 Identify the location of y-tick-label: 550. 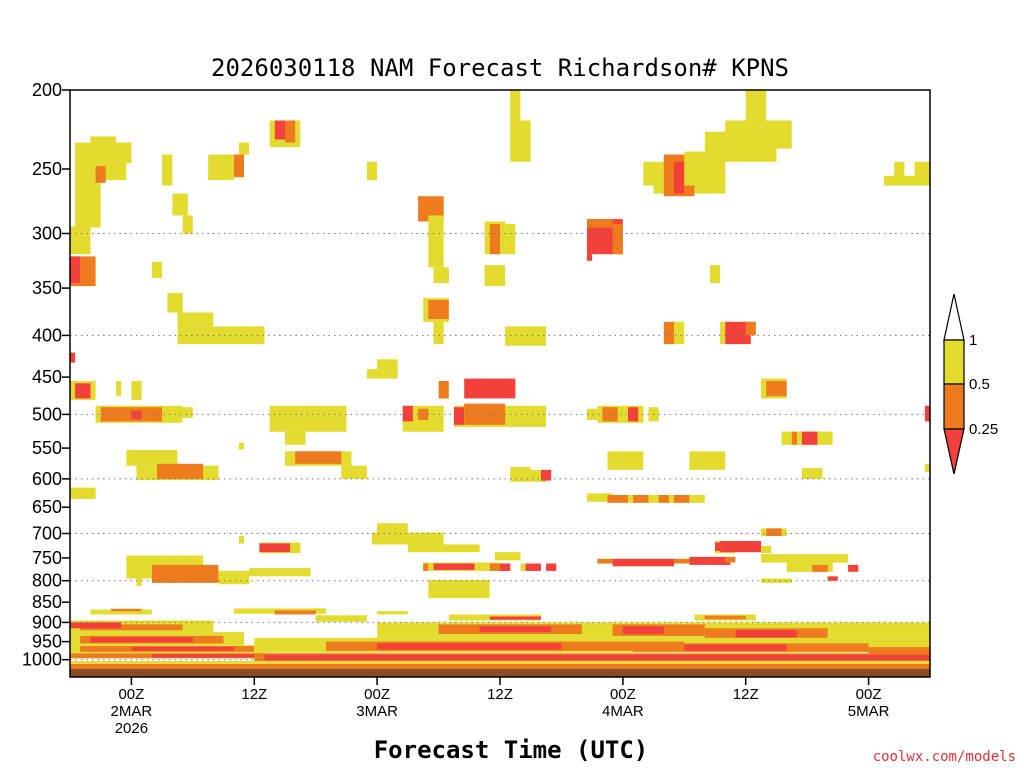
(47, 448).